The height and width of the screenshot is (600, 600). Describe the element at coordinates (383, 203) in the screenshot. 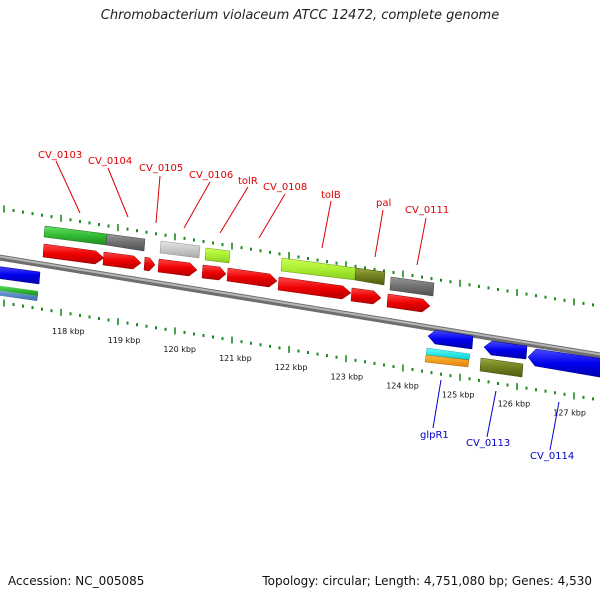

I see `gene-label-pal: pal` at that location.